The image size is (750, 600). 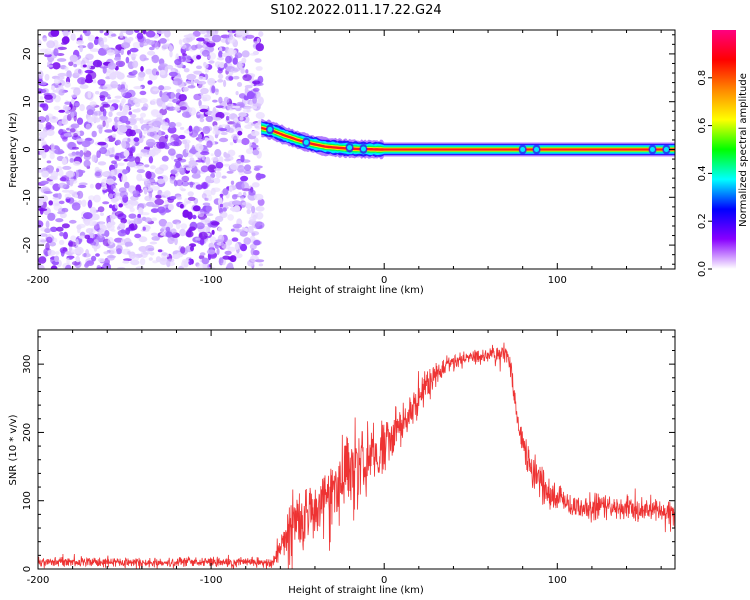 What do you see at coordinates (13, 150) in the screenshot?
I see `spectrogram-y-axis-label: Frequency (Hz)` at bounding box center [13, 150].